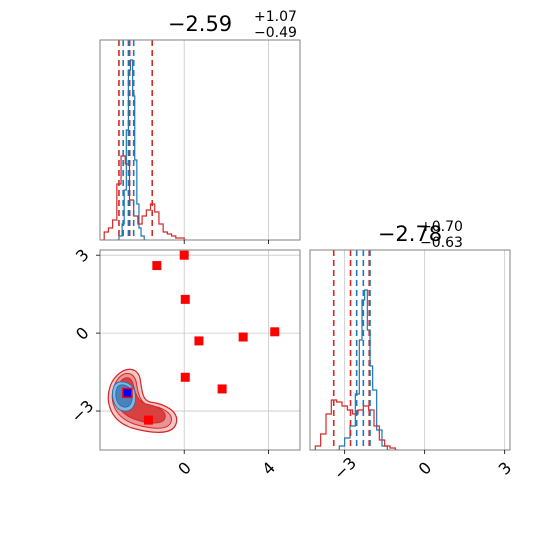 The height and width of the screenshot is (554, 550). Describe the element at coordinates (345, 468) in the screenshot. I see `x-tick-label: −3` at that location.